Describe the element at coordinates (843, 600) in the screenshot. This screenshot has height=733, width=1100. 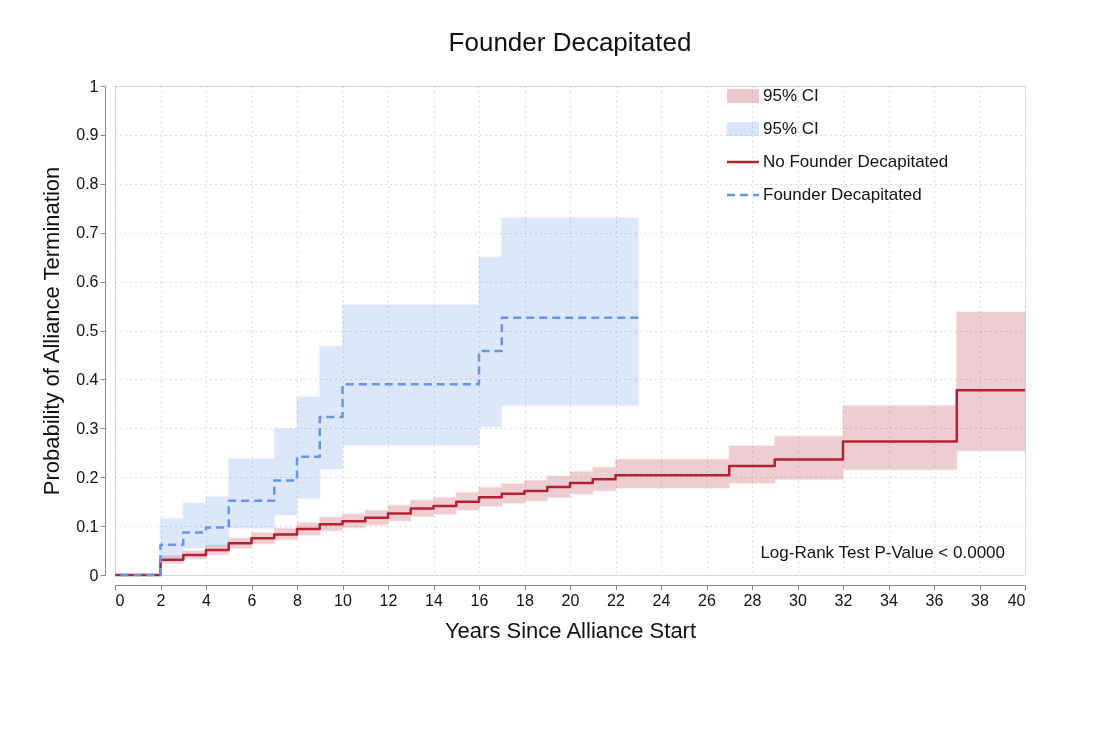
I see `x-tick-label: 32` at that location.